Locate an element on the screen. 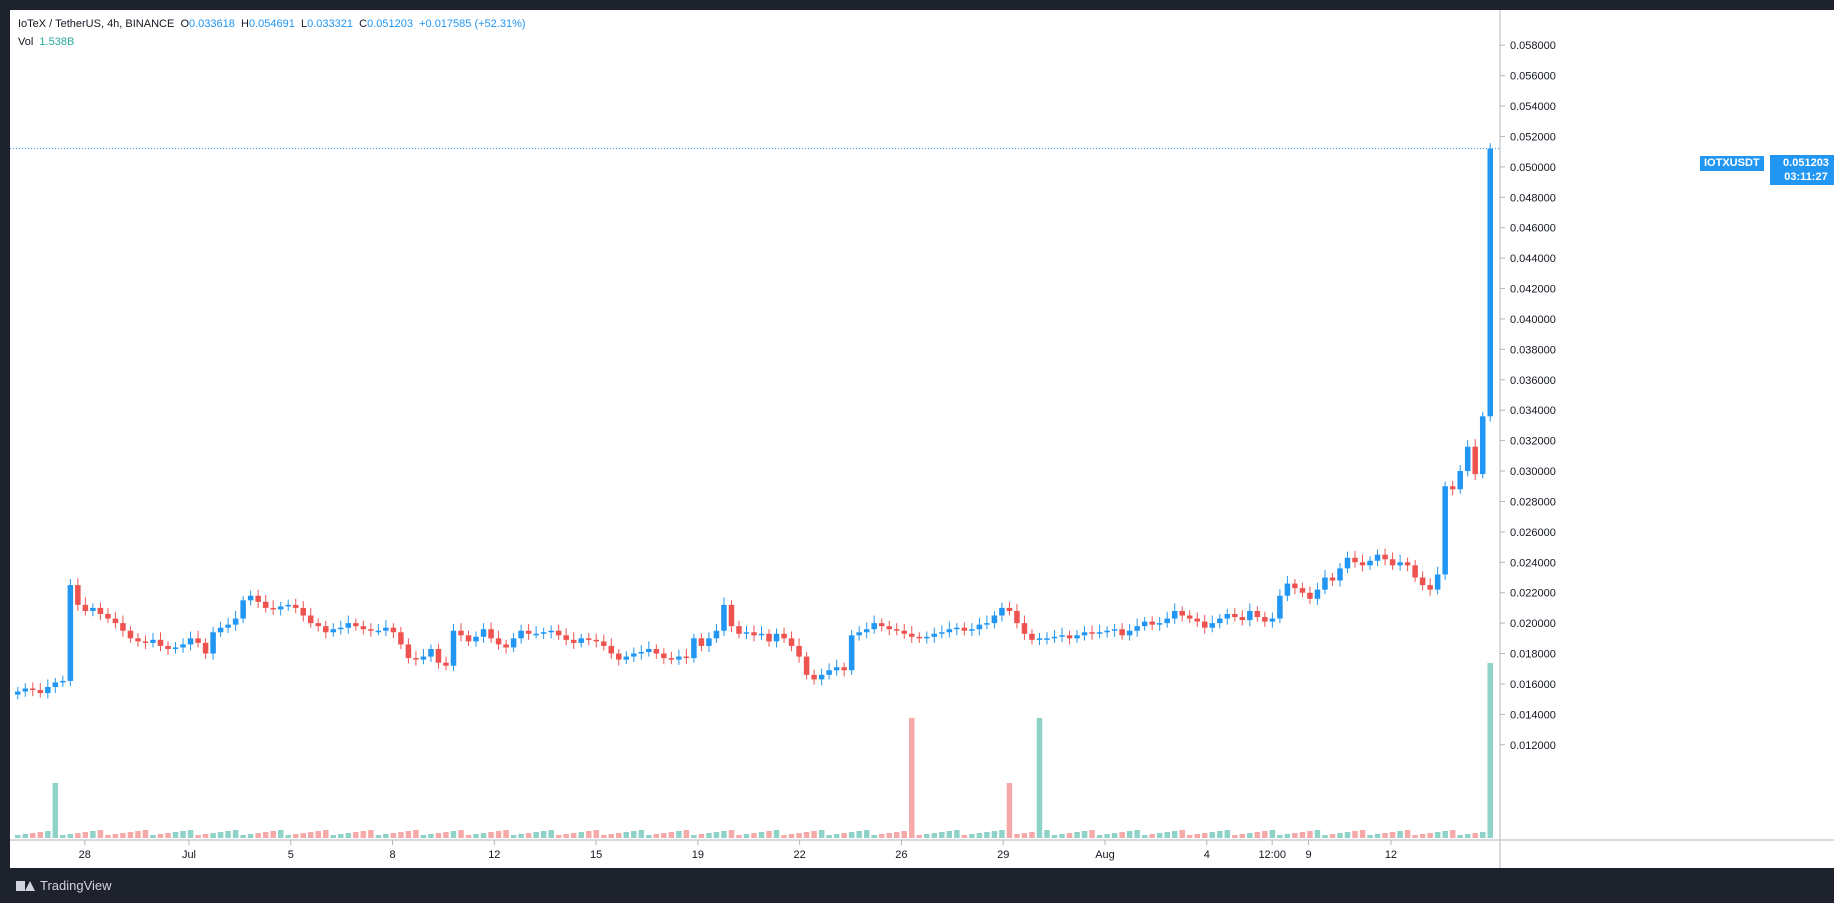 This screenshot has height=903, width=1834. price-tick-label: 0.030000 is located at coordinates (1533, 472).